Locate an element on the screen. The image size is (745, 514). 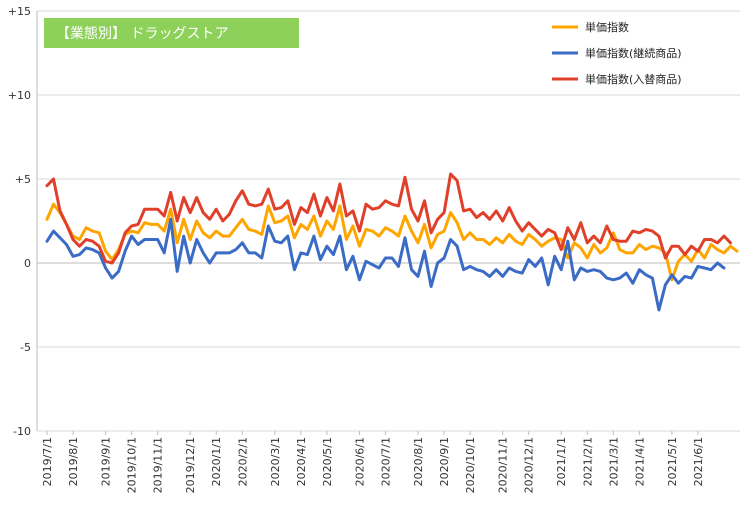
x-tick-label: 2019/9/1 is located at coordinates (106, 461).